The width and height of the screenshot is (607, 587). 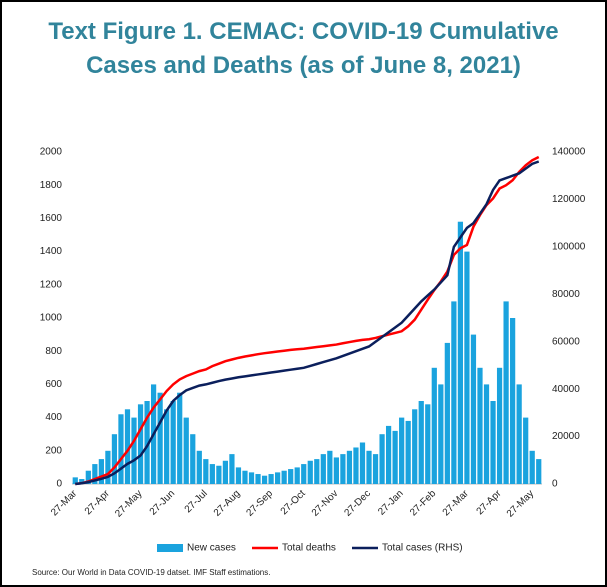 What do you see at coordinates (422, 548) in the screenshot?
I see `legend-label: Total cases (RHS)` at bounding box center [422, 548].